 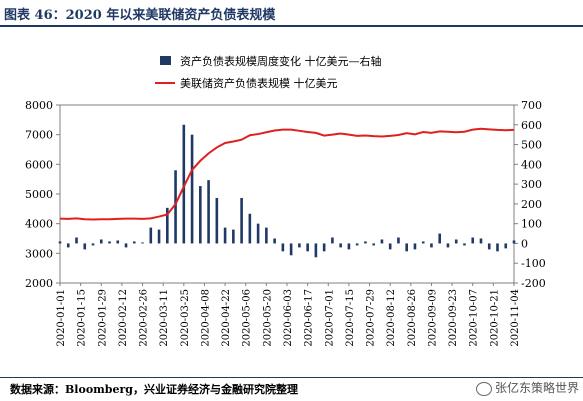 What do you see at coordinates (483, 388) in the screenshot?
I see `wechat-icon` at bounding box center [483, 388].